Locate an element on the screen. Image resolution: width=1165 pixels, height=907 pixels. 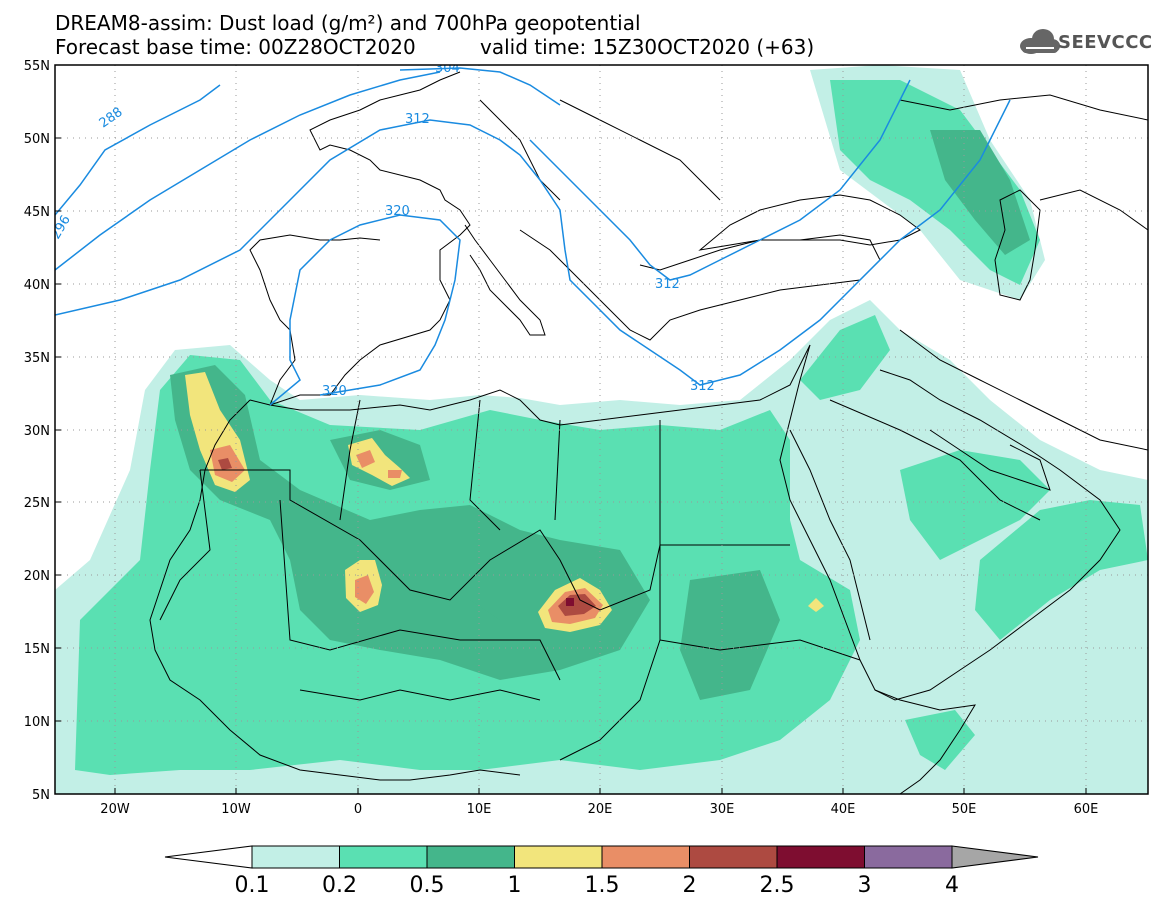
colorbar-label: 2 is located at coordinates (690, 885).